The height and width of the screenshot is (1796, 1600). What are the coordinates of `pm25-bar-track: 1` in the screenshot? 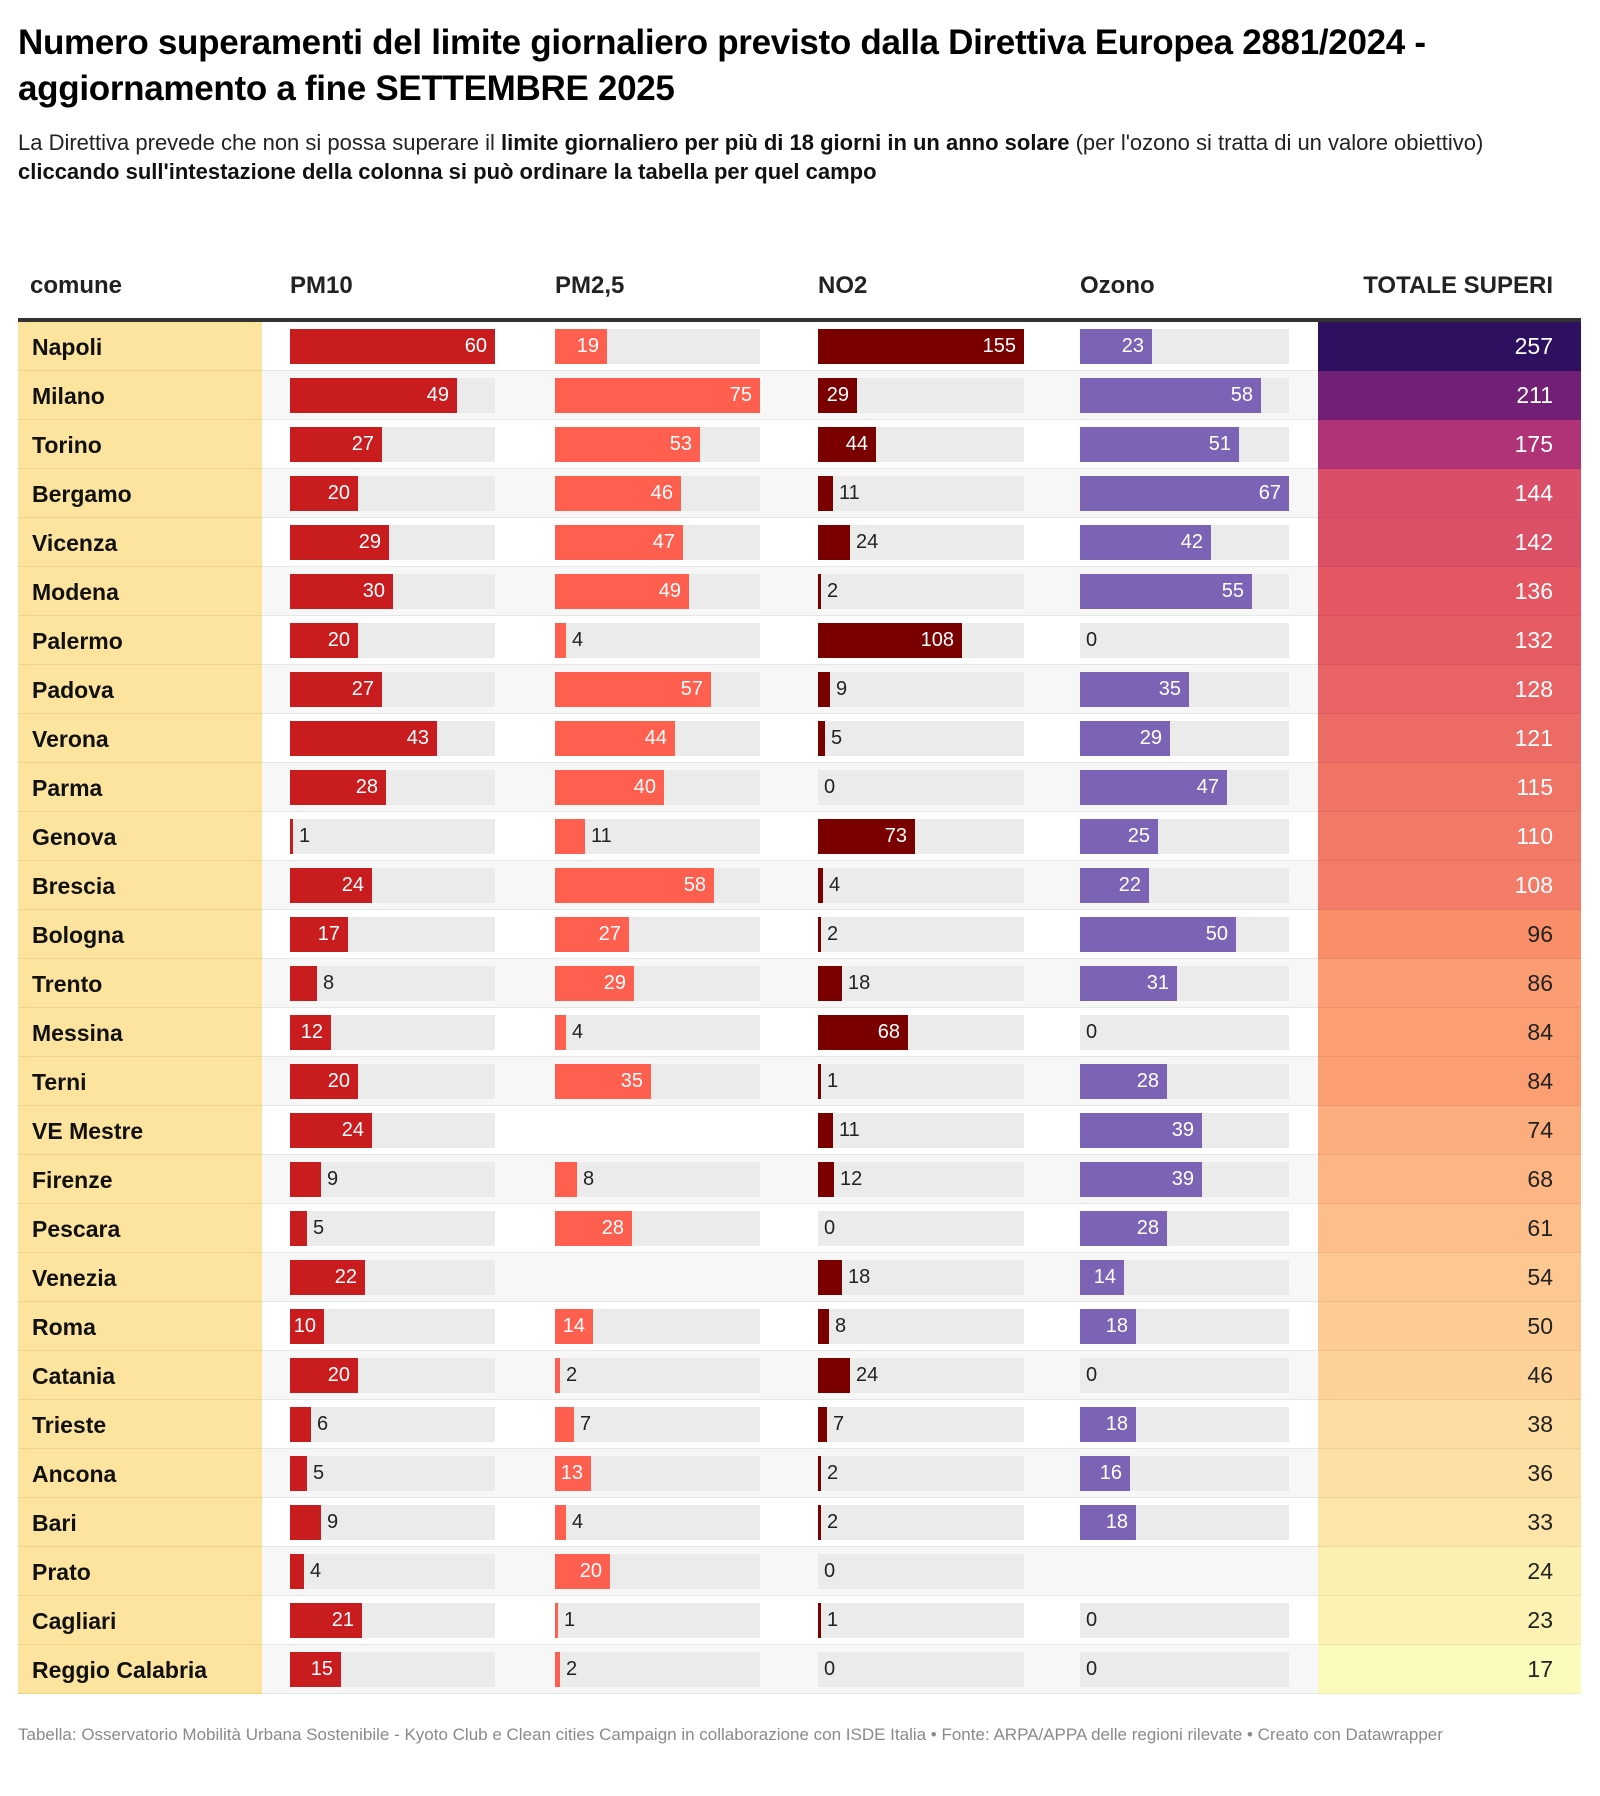 It's located at (657, 1620).